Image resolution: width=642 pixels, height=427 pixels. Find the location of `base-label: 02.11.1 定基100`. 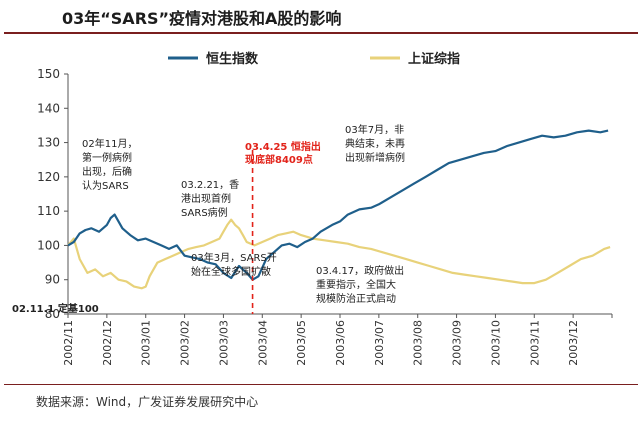

base-label: 02.11.1 定基100 is located at coordinates (55, 308).